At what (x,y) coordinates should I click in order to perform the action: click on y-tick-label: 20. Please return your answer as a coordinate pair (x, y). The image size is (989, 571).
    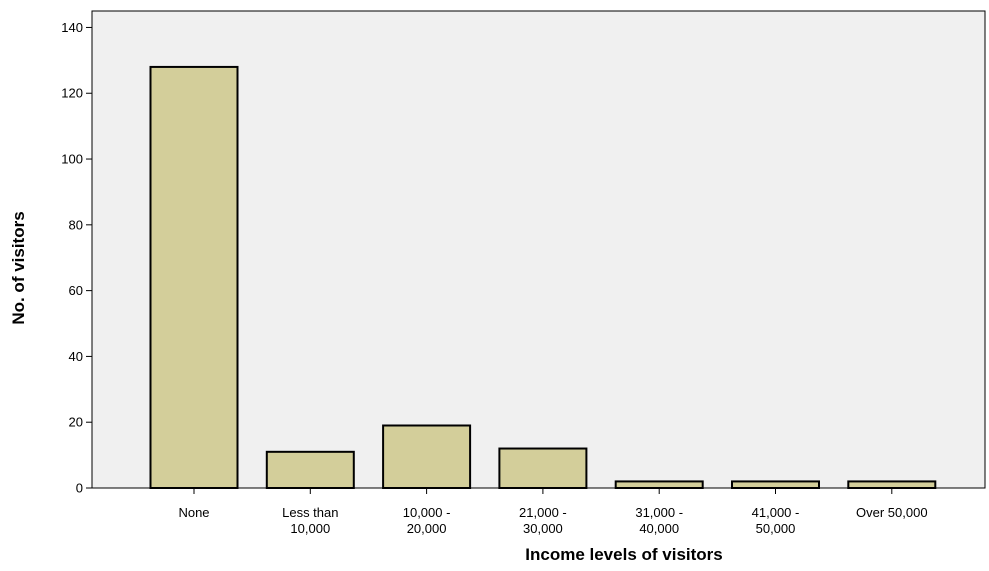
    Looking at the image, I should click on (76, 422).